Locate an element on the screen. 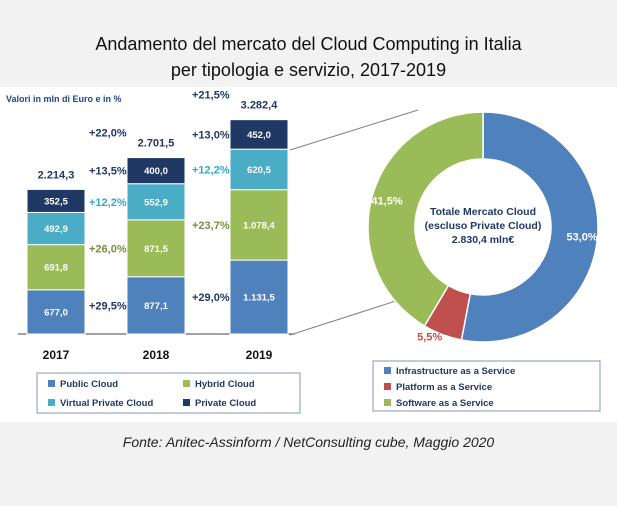 This screenshot has width=617, height=506. bar-legend-box is located at coordinates (168, 393).